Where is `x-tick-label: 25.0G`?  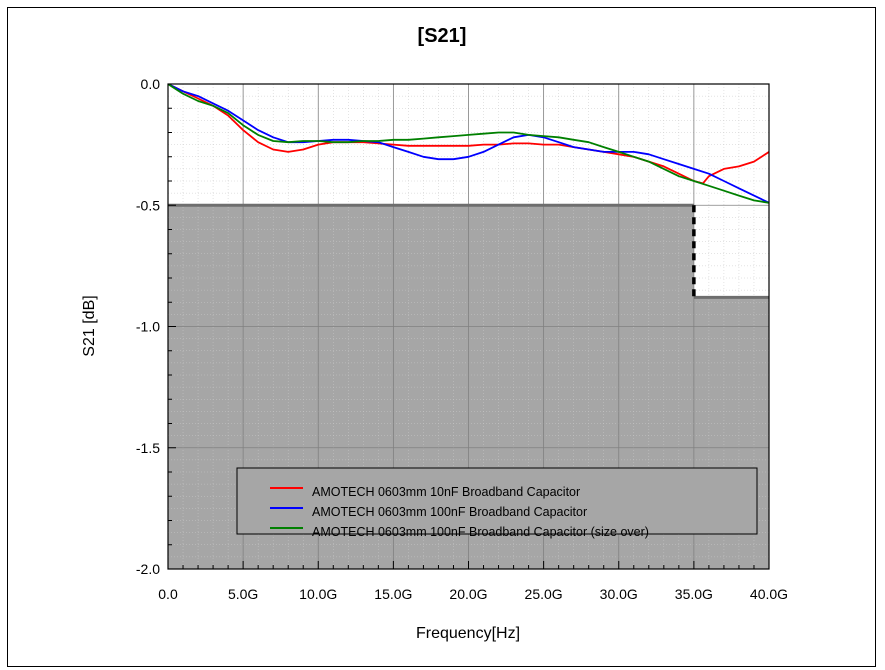 x-tick-label: 25.0G is located at coordinates (544, 594).